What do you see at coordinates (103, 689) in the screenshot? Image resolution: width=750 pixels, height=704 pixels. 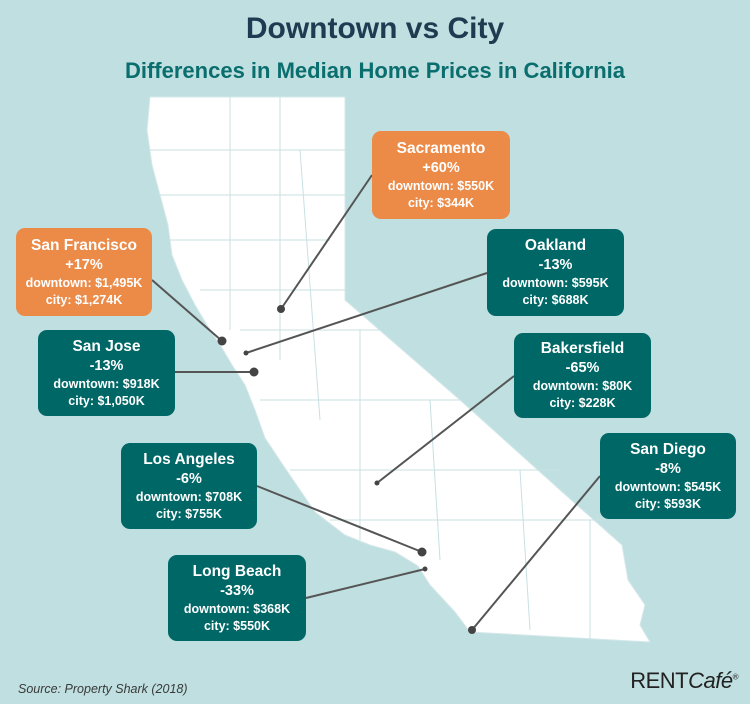 I see `source-note: Source: Property Shark (2018)` at bounding box center [103, 689].